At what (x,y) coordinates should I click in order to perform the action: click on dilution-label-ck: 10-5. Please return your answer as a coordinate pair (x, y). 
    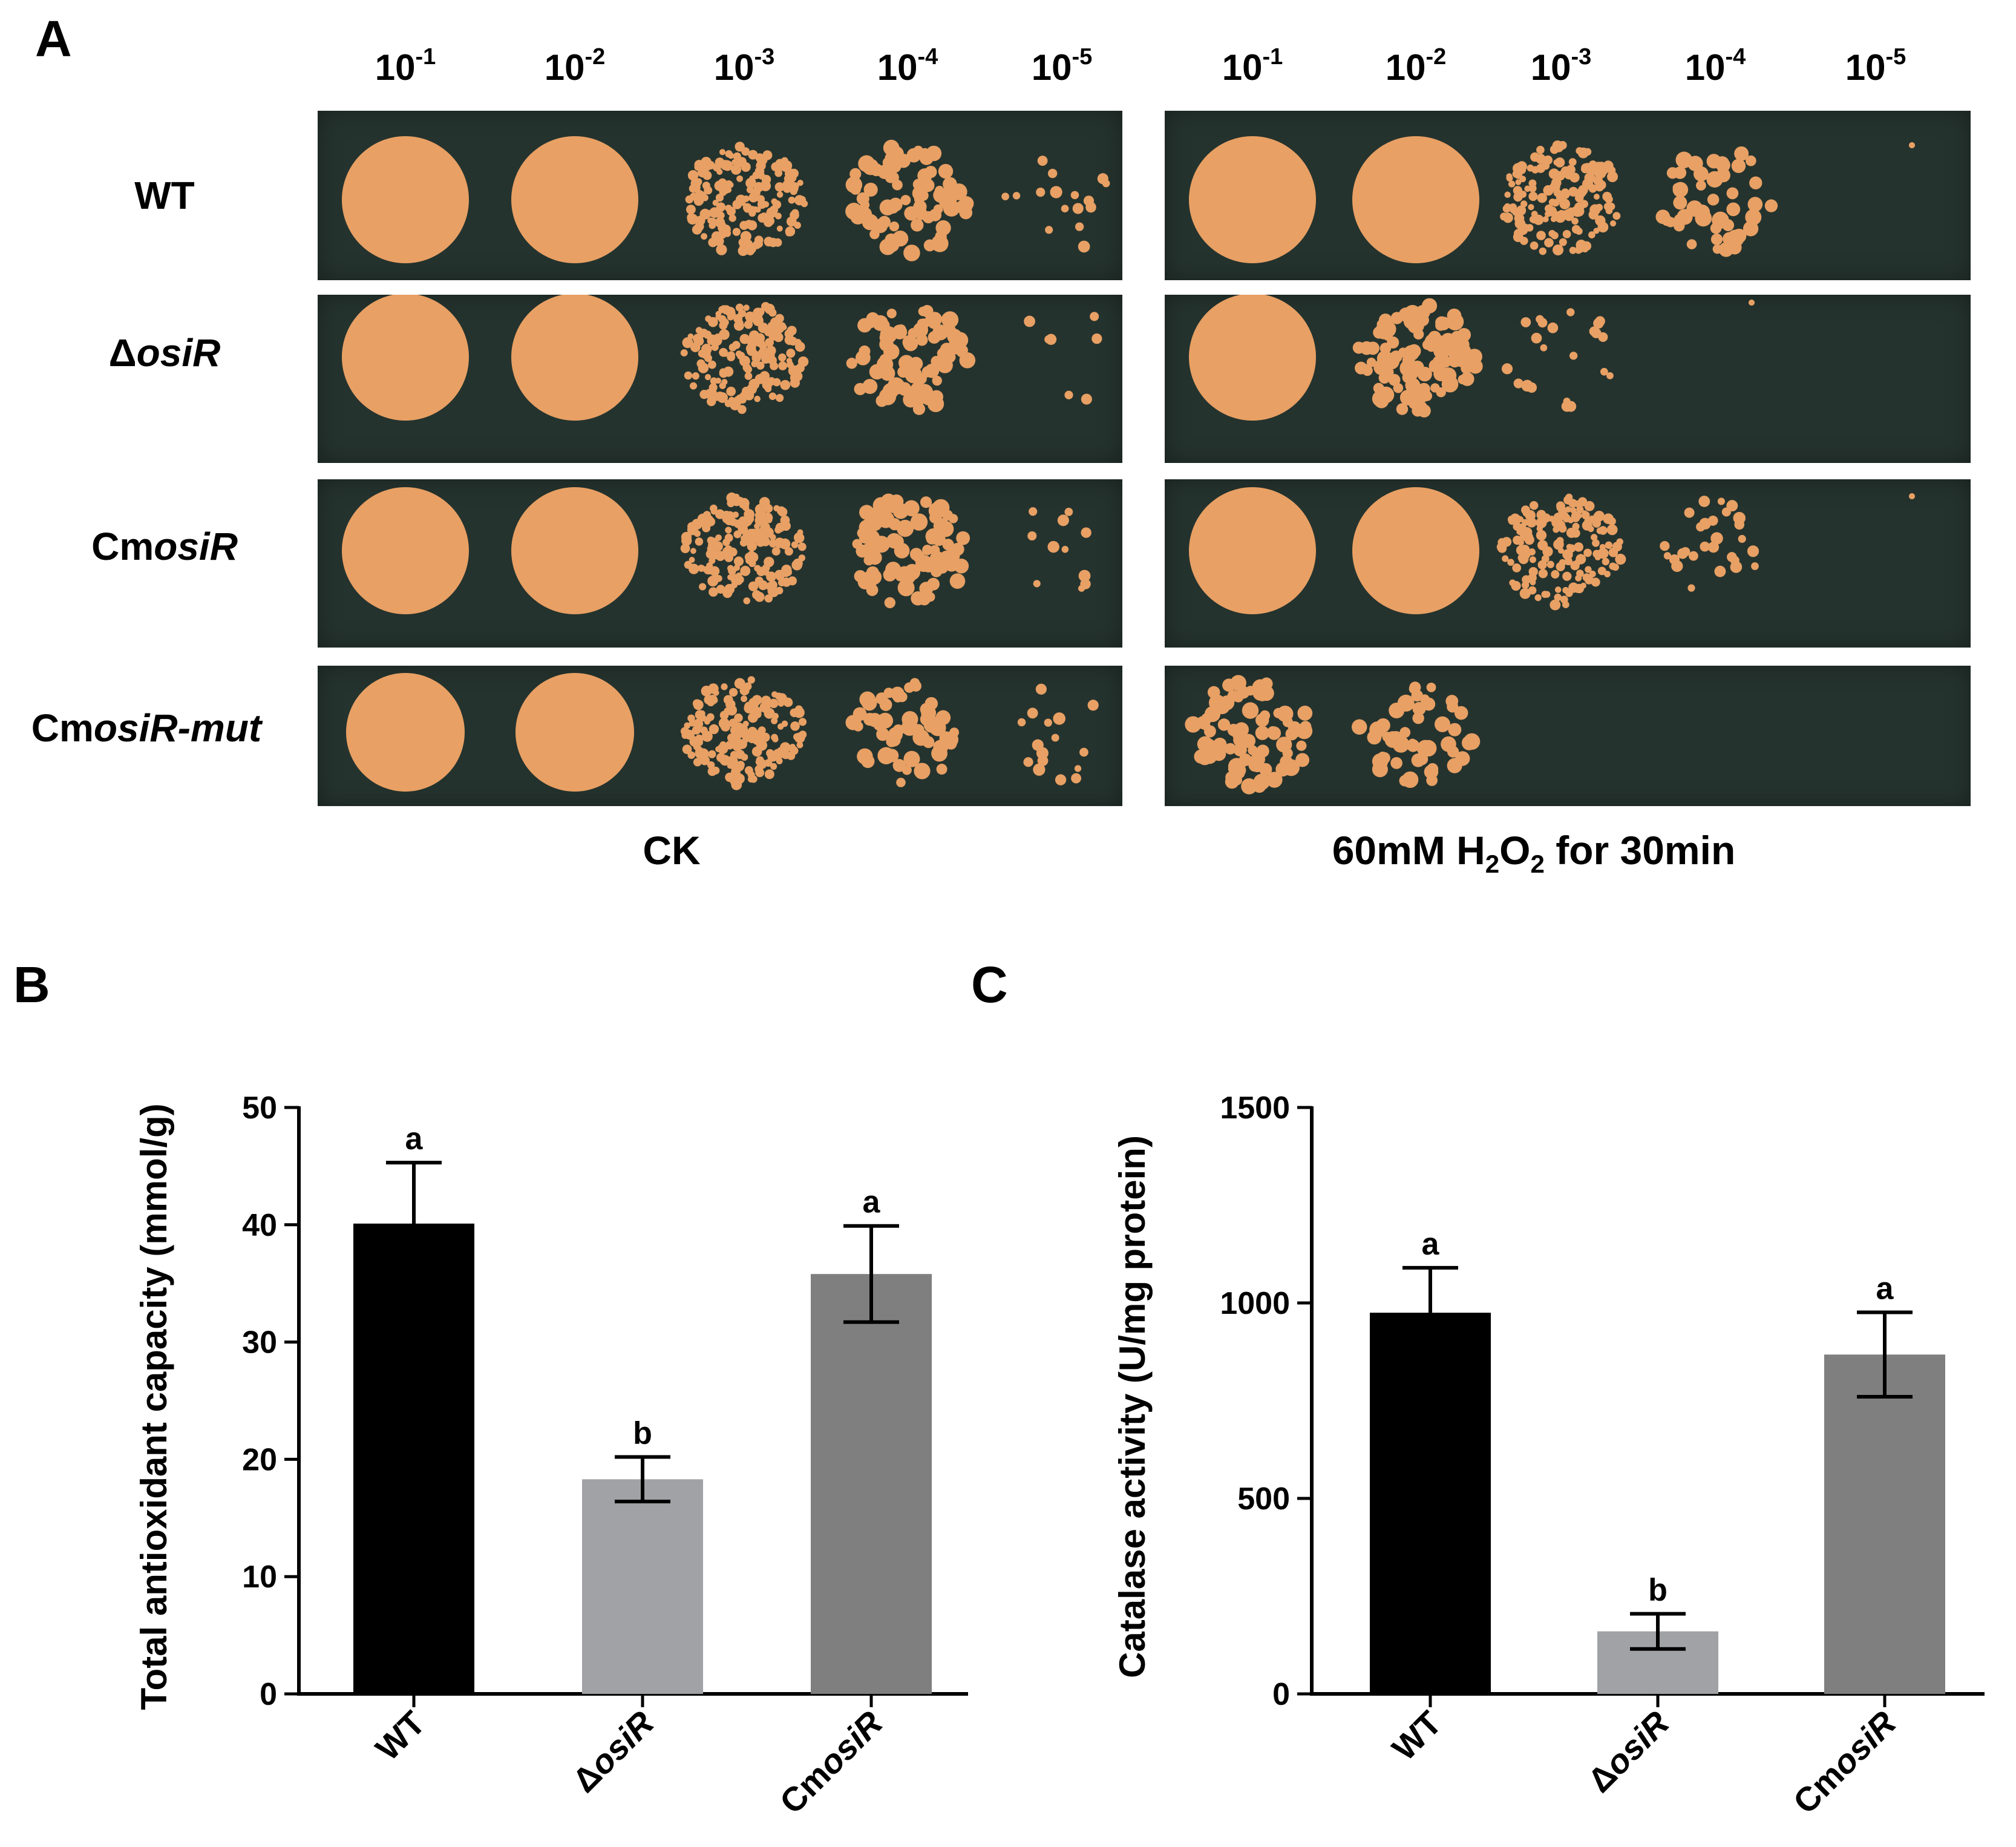
    Looking at the image, I should click on (1062, 66).